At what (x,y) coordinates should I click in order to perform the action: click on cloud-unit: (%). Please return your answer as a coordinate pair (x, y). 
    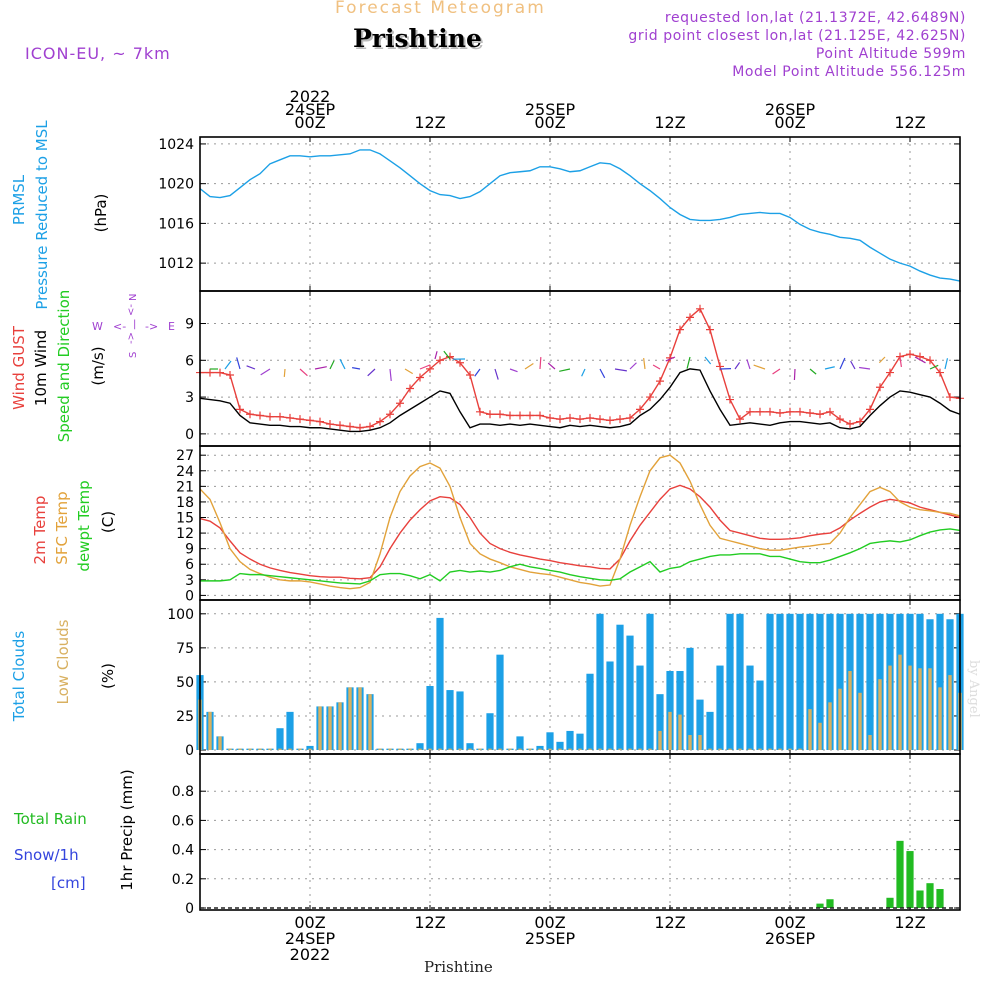
    Looking at the image, I should click on (108, 676).